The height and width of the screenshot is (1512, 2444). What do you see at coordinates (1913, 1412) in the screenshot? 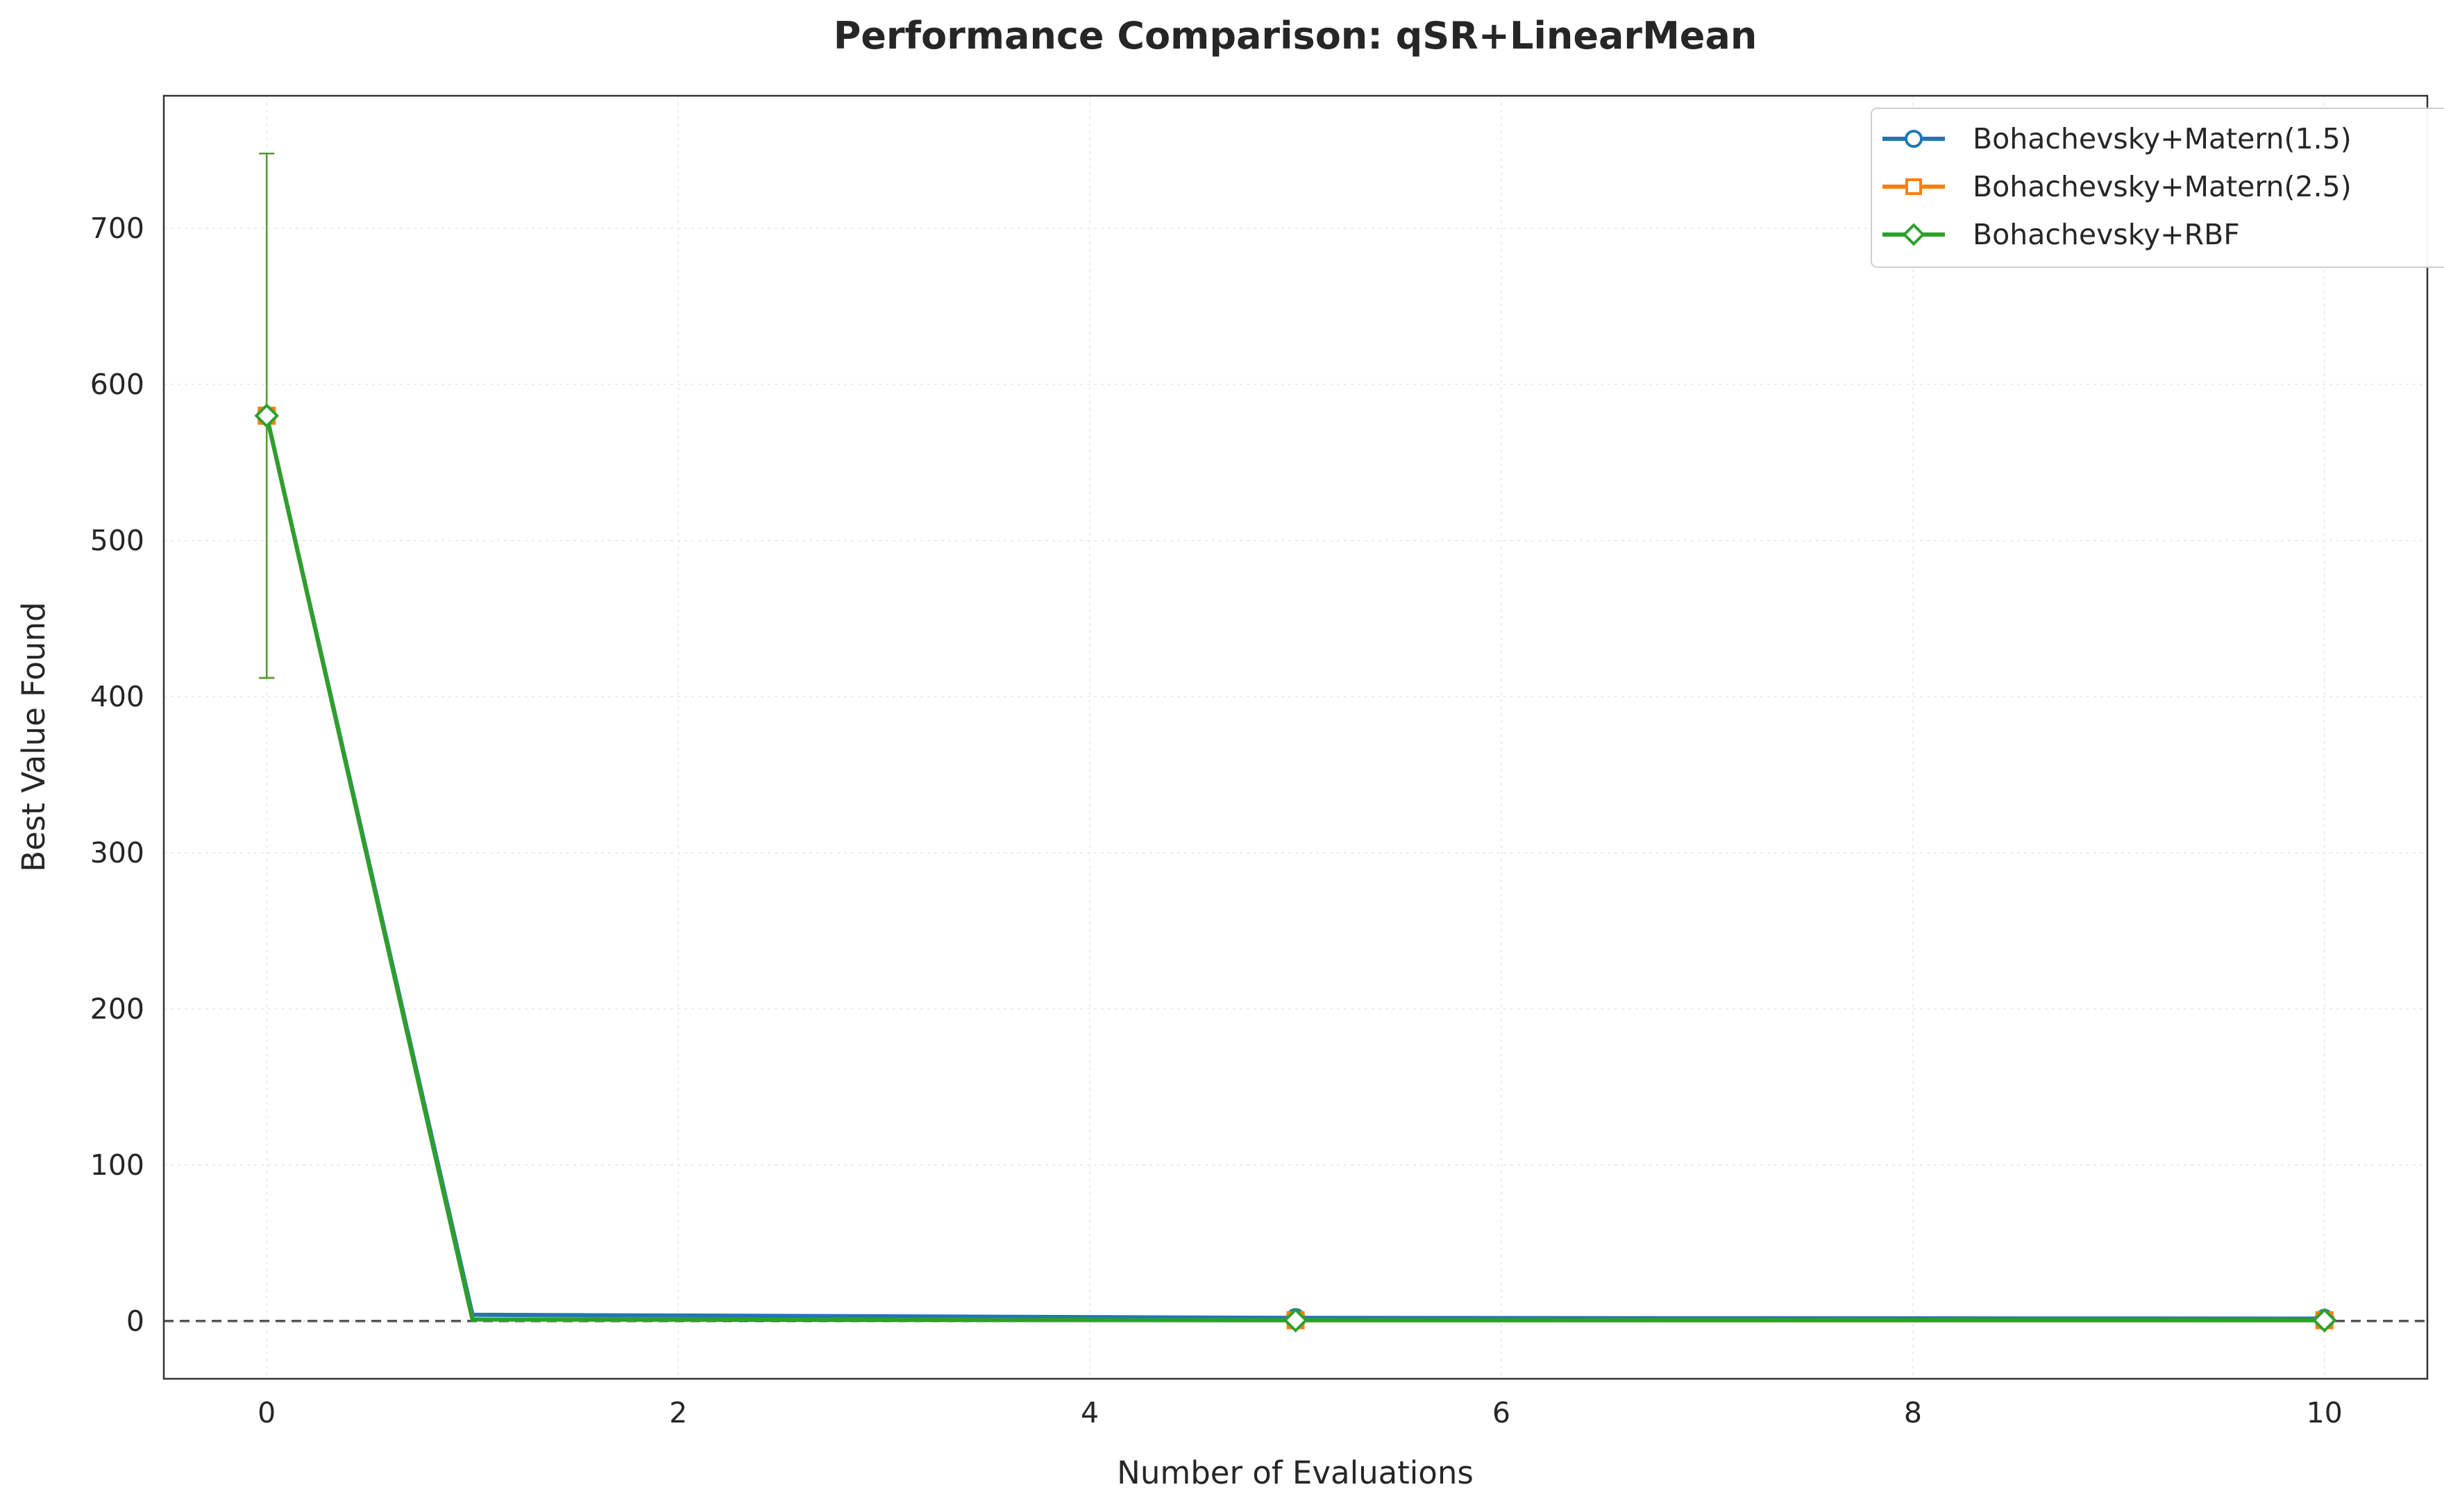
I see `x-tick-label: 8` at bounding box center [1913, 1412].